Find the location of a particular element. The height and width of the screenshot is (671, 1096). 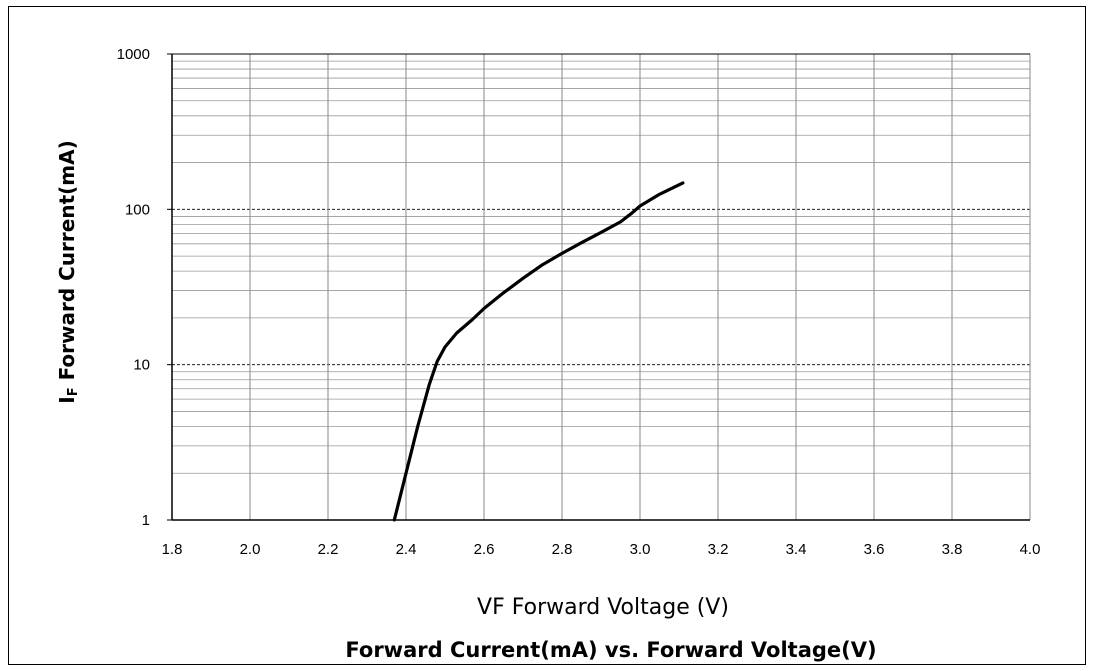

x-tick-label: 2.8 is located at coordinates (562, 549).